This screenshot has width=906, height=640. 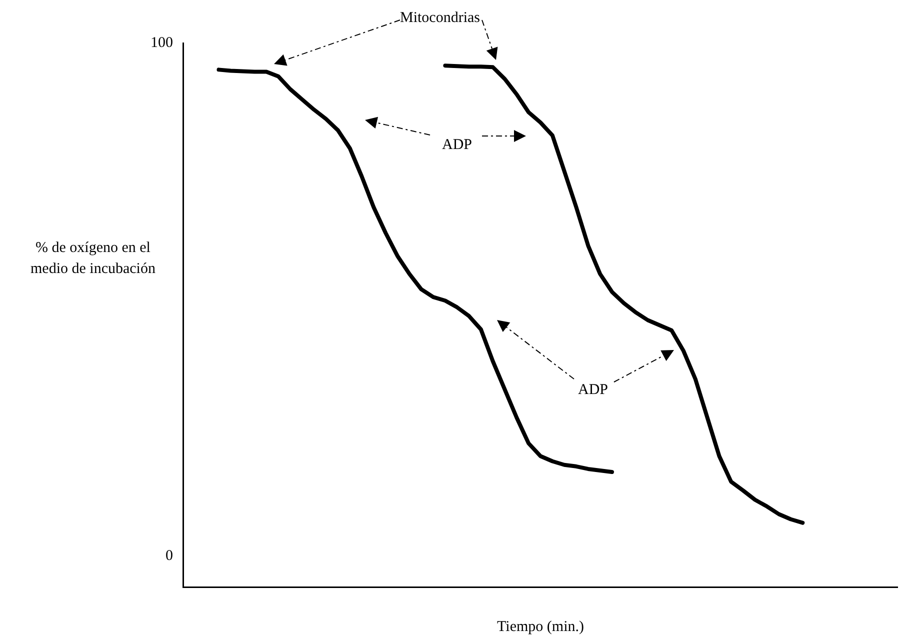 I want to click on y-axis-title: % de oxígeno en el medio de incubación, so click(x=93, y=258).